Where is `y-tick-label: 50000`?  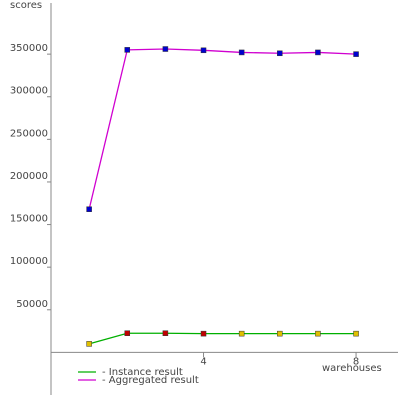 y-tick-label: 50000 is located at coordinates (32, 304).